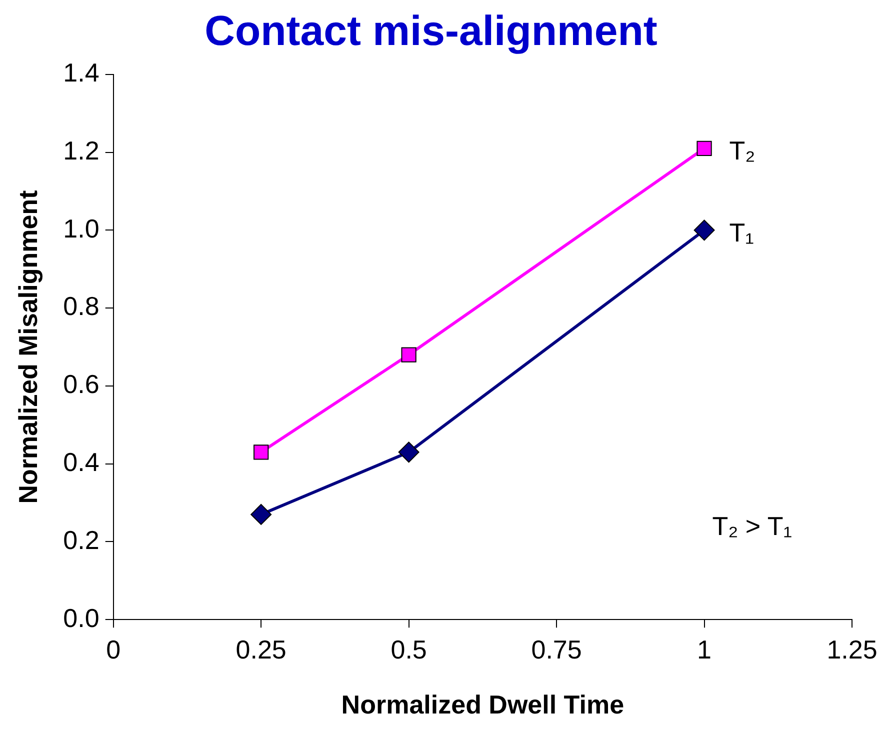 This screenshot has width=890, height=736. What do you see at coordinates (431, 30) in the screenshot?
I see `chart-title: Contact mis-alignment` at bounding box center [431, 30].